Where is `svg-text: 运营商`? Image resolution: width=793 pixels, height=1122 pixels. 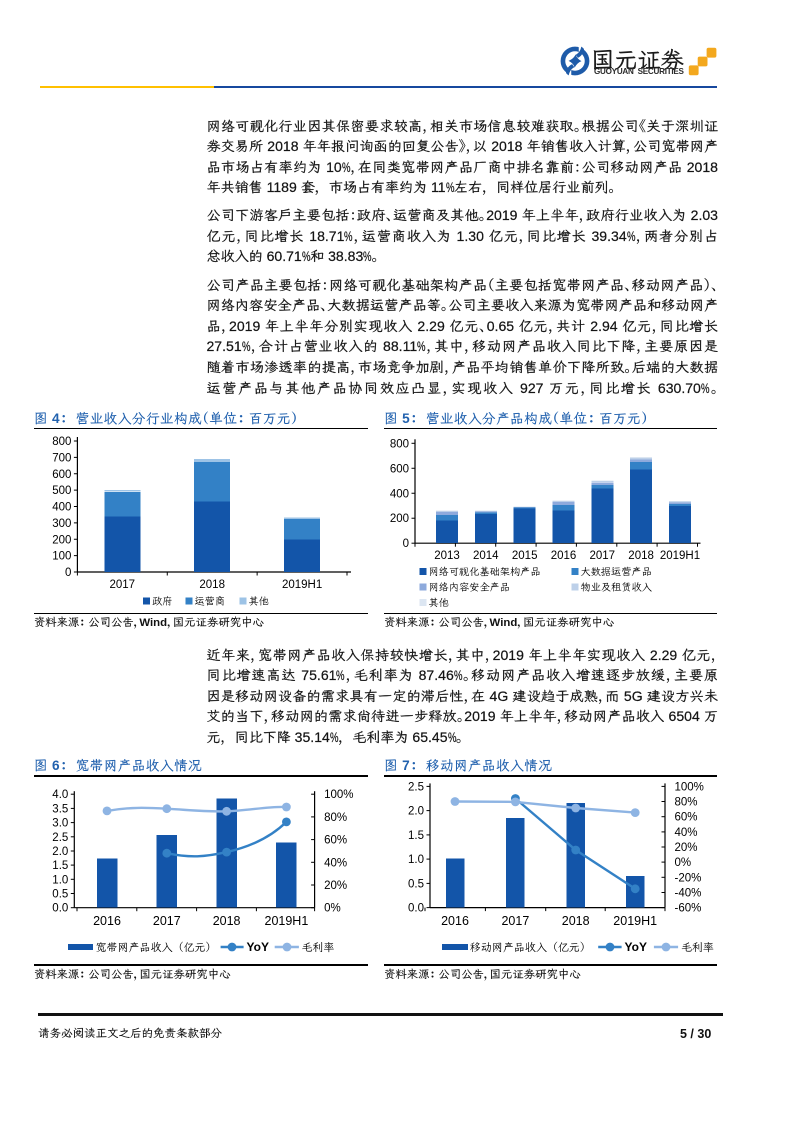 svg-text: 运营商 is located at coordinates (210, 602).